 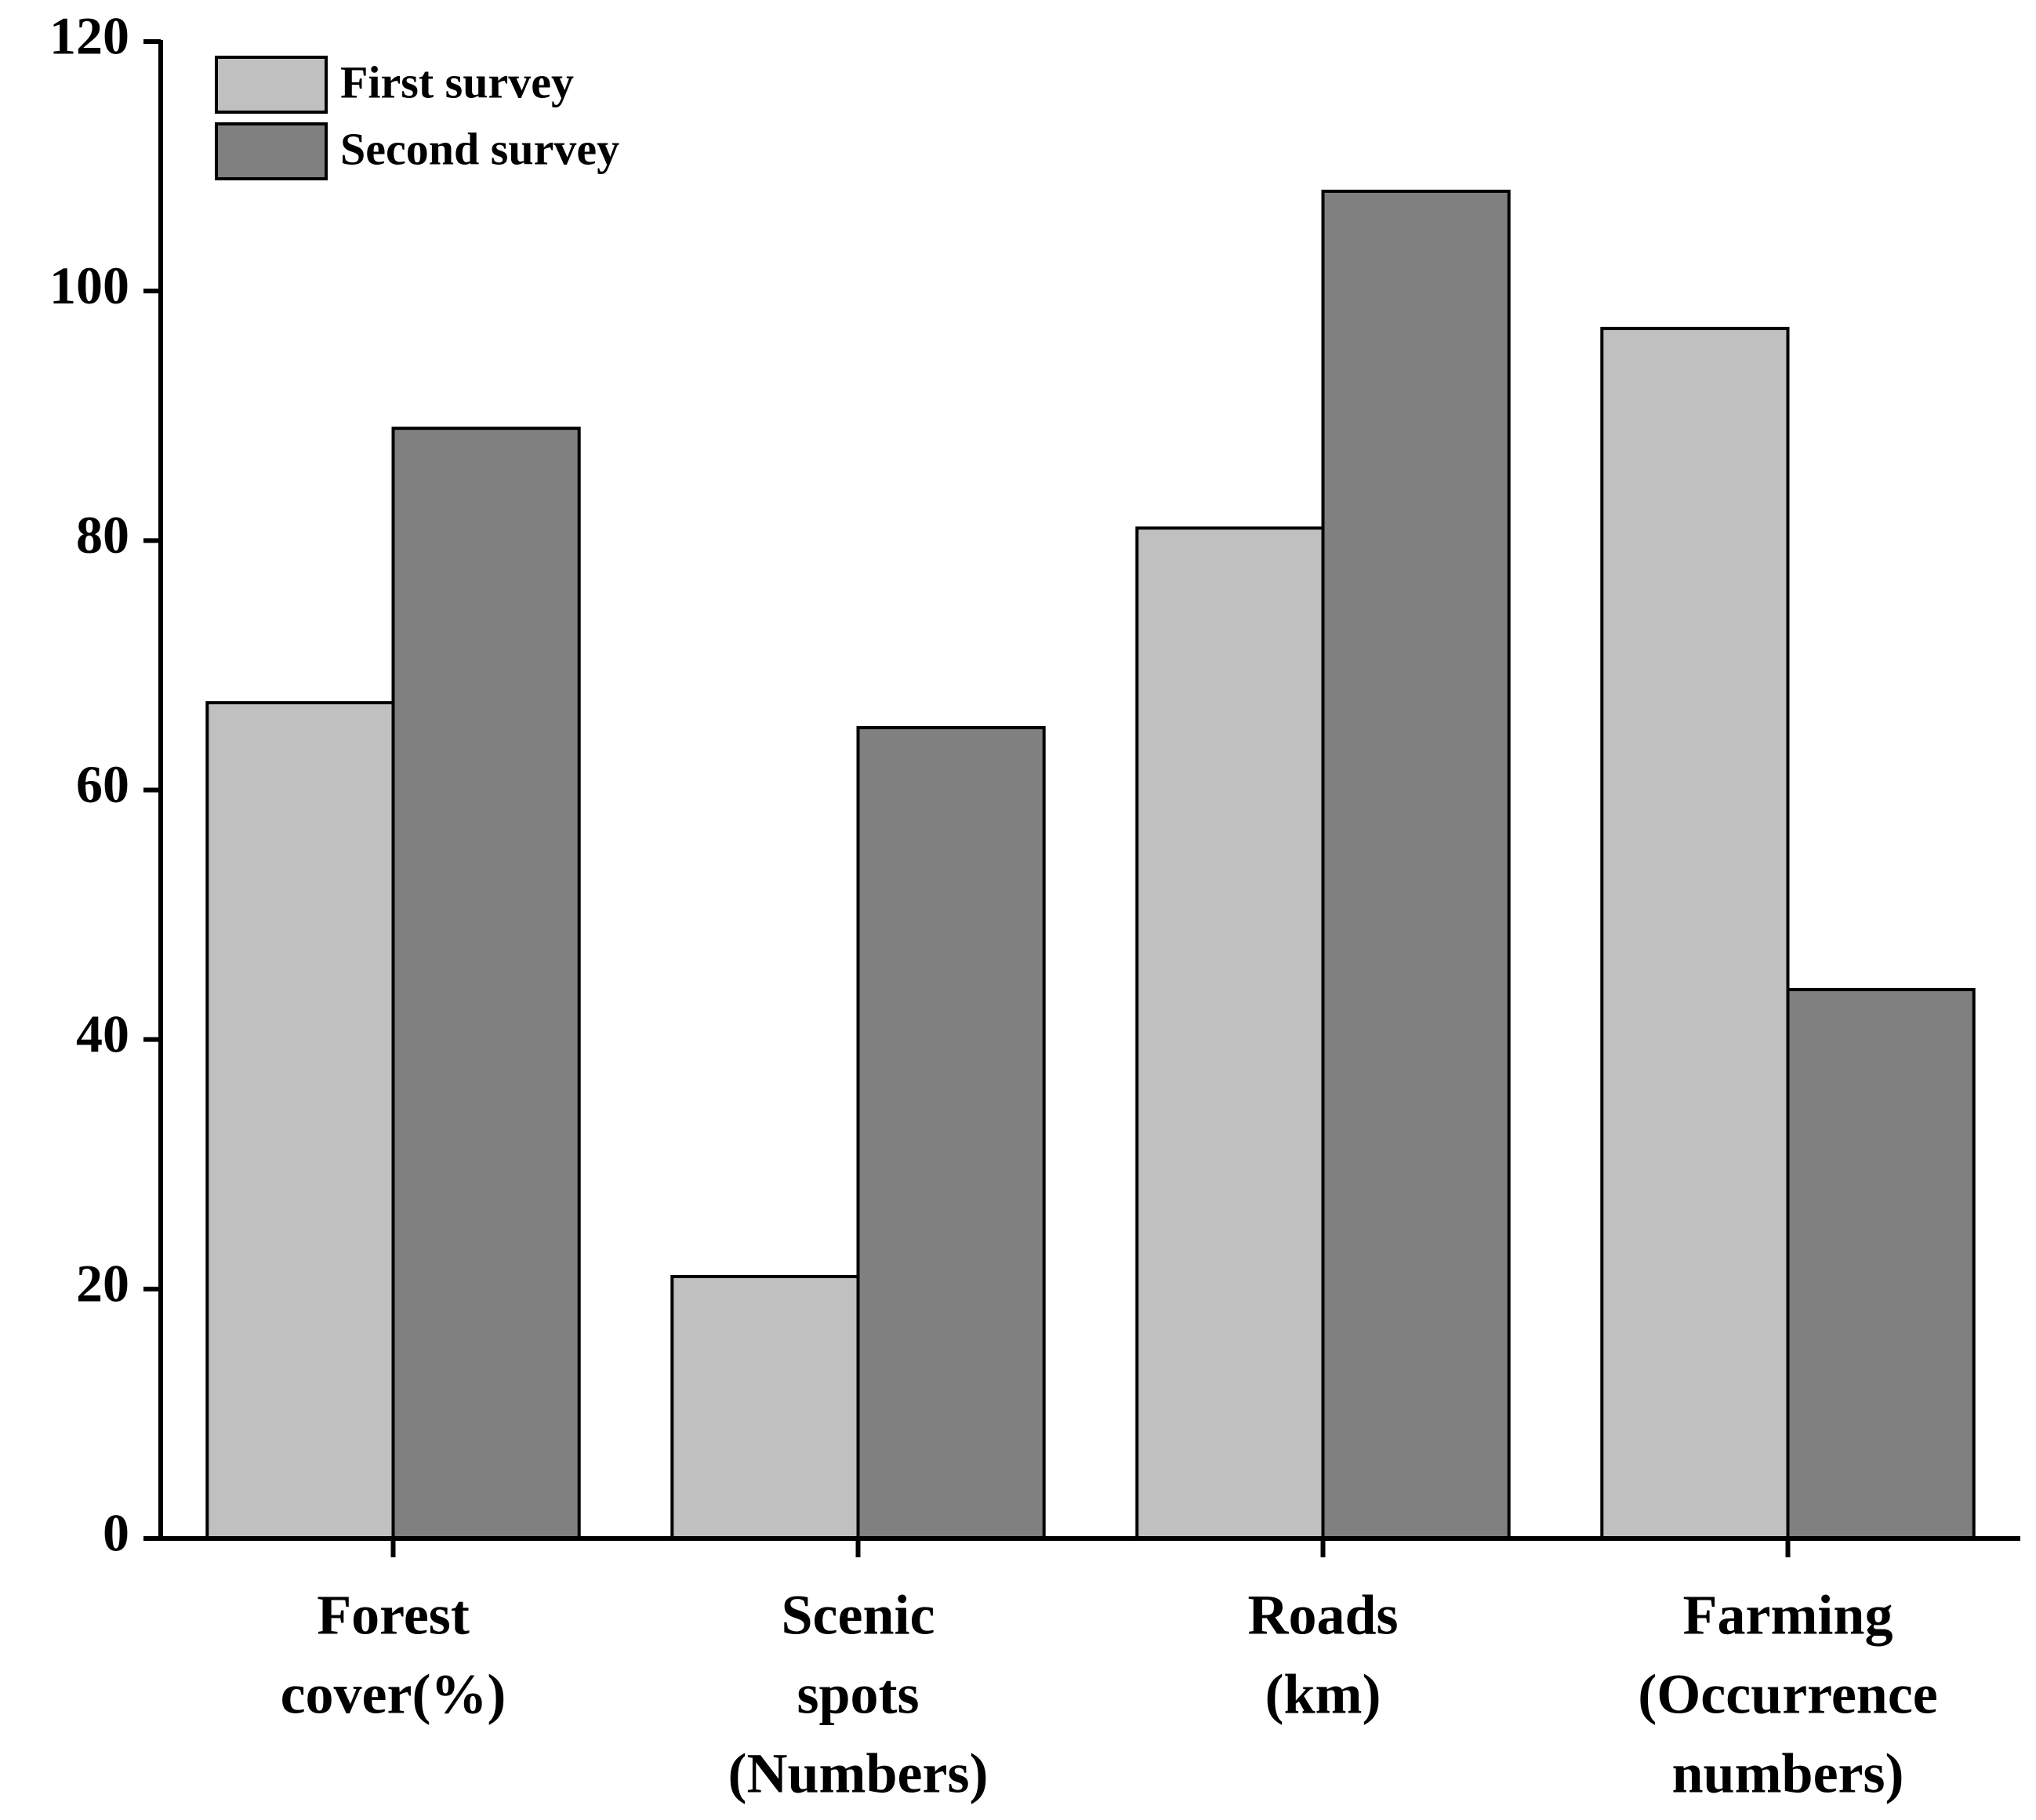 I want to click on x-tick-label: Roads, so click(x=1322, y=1615).